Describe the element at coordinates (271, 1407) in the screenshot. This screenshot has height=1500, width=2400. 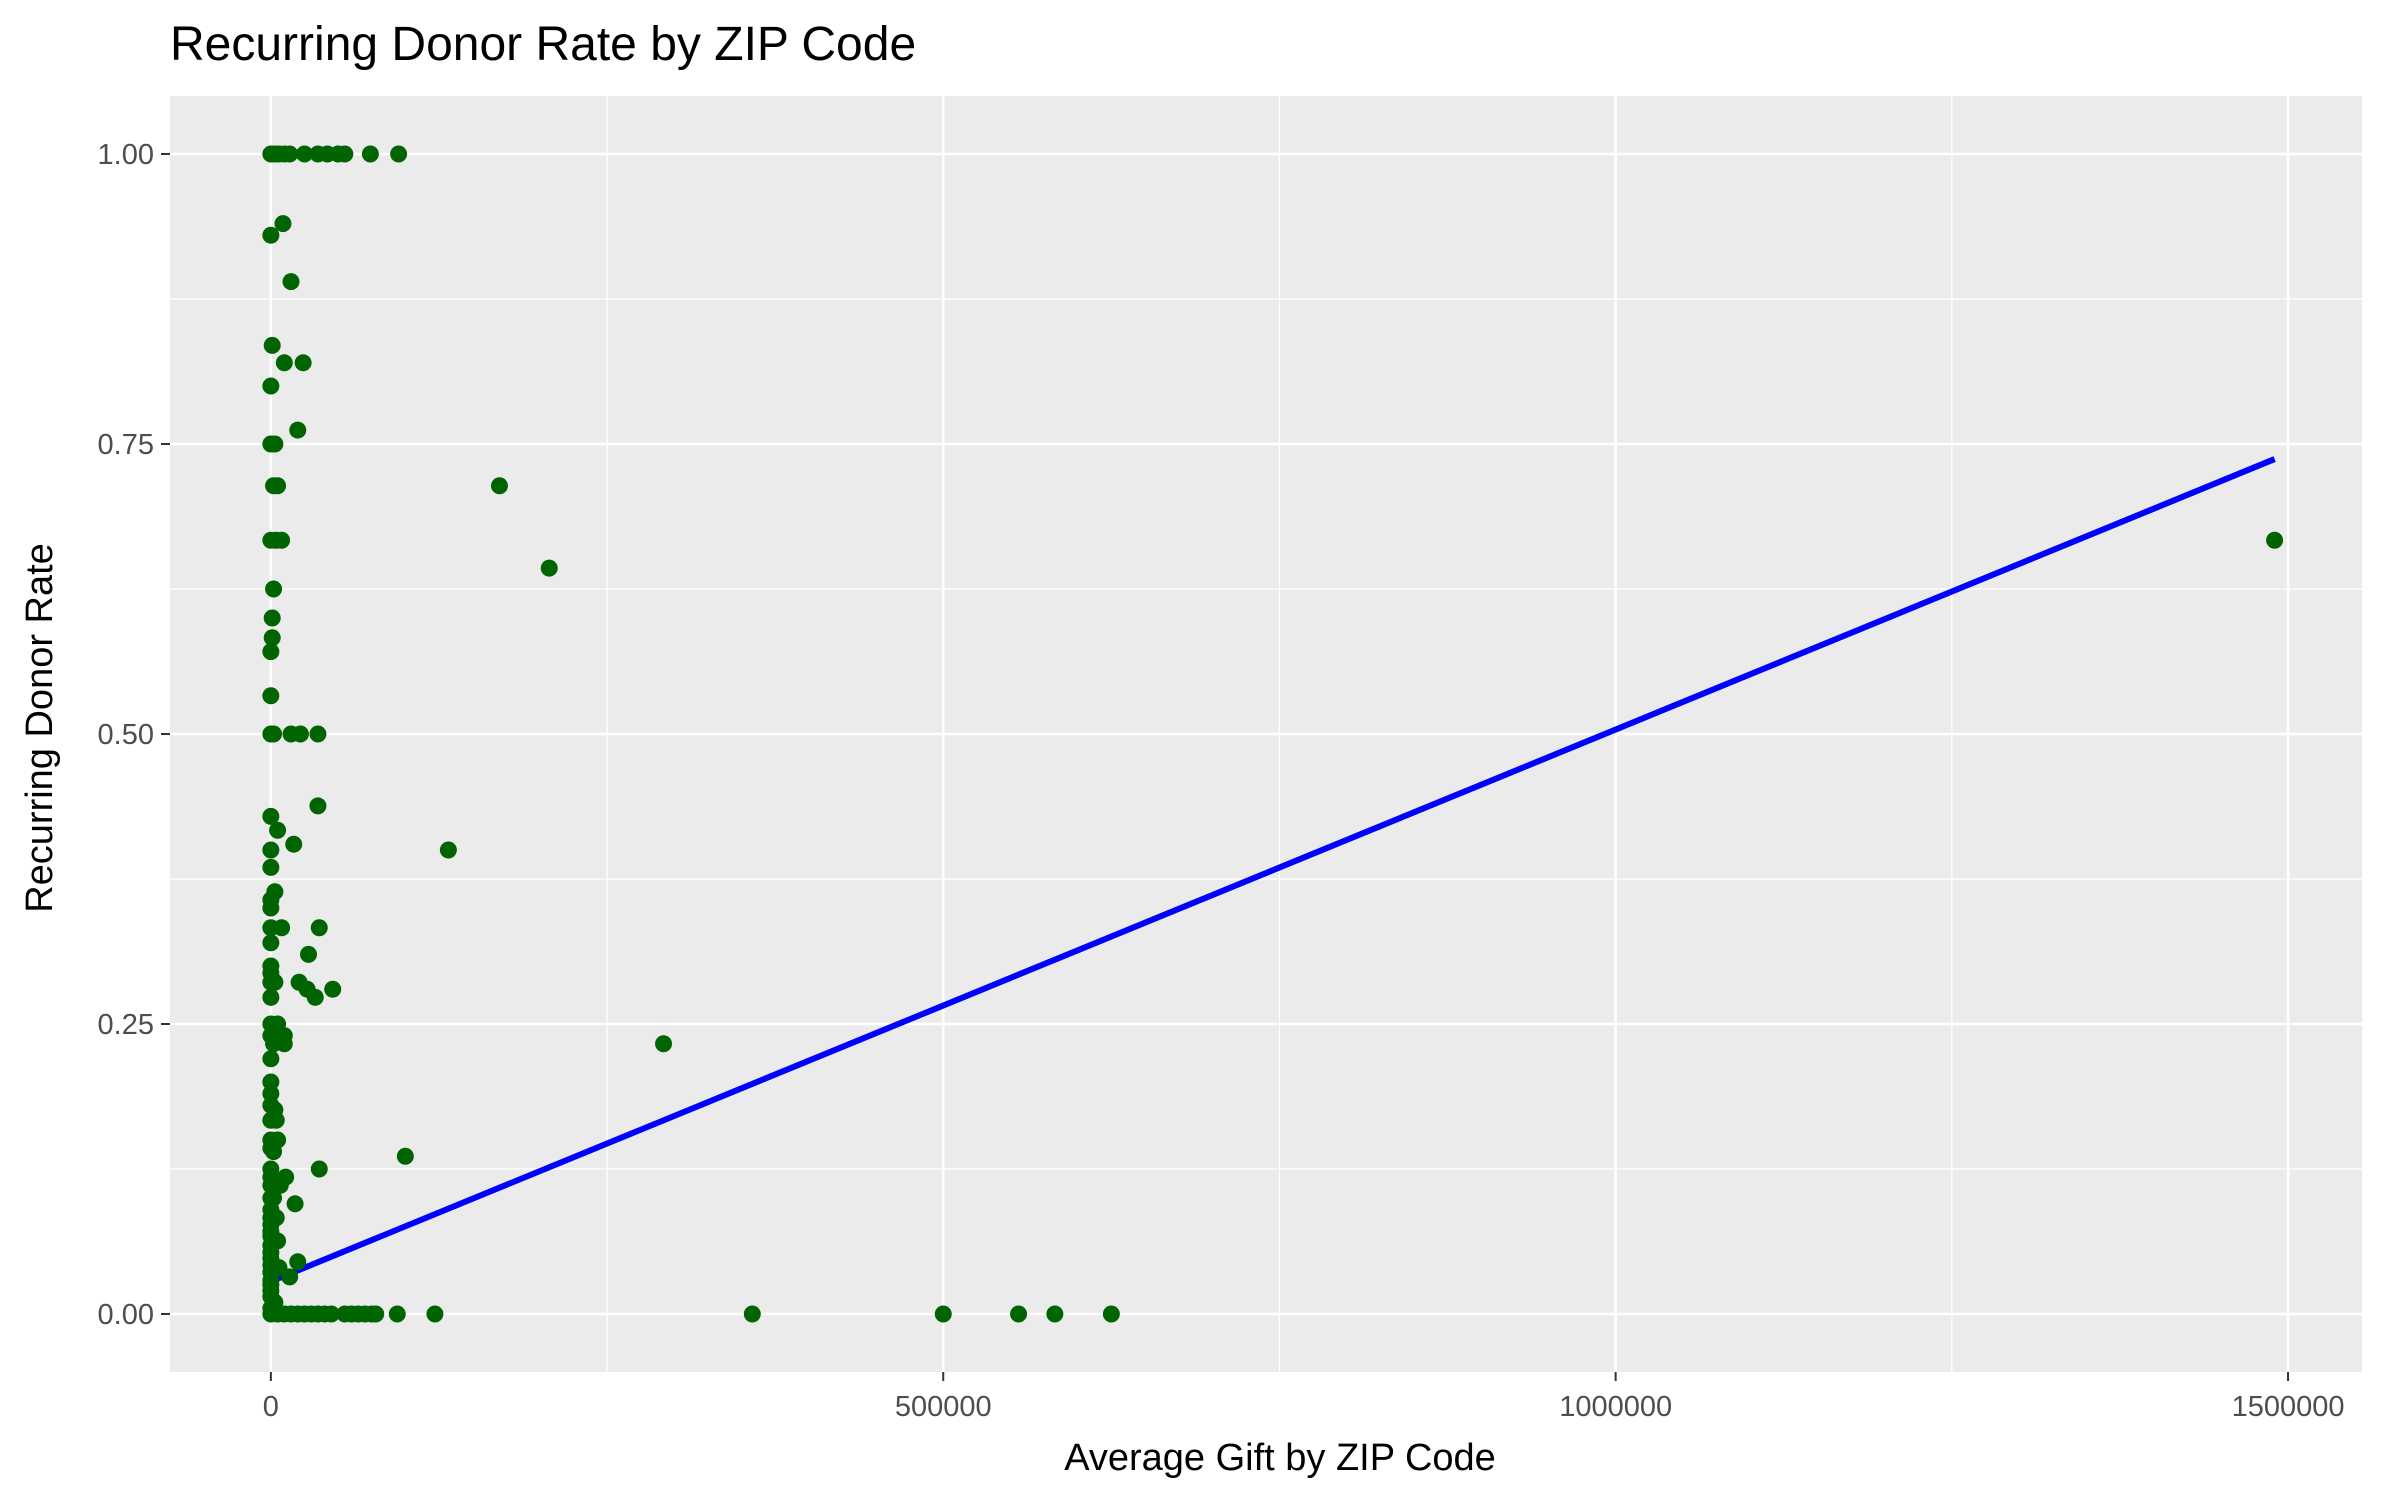
I see `x-tick-label: 0` at that location.